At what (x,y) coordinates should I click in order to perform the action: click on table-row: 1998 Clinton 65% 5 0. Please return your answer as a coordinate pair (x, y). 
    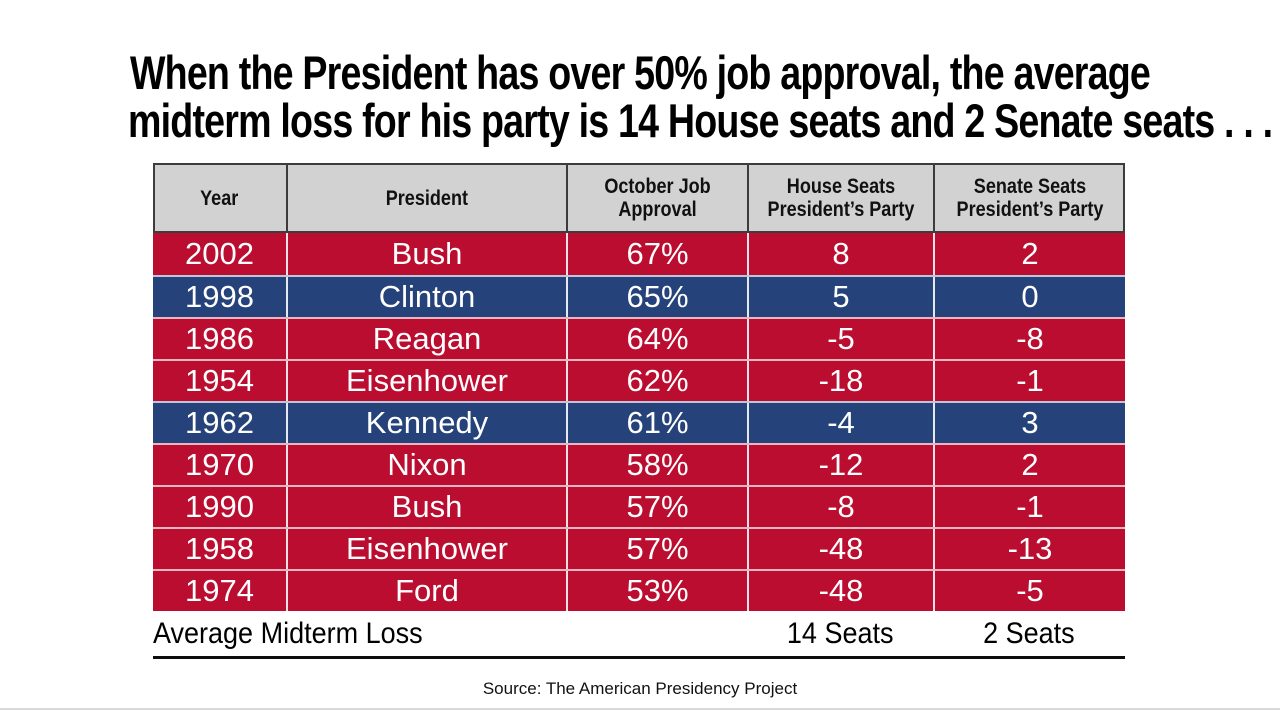
    Looking at the image, I should click on (639, 296).